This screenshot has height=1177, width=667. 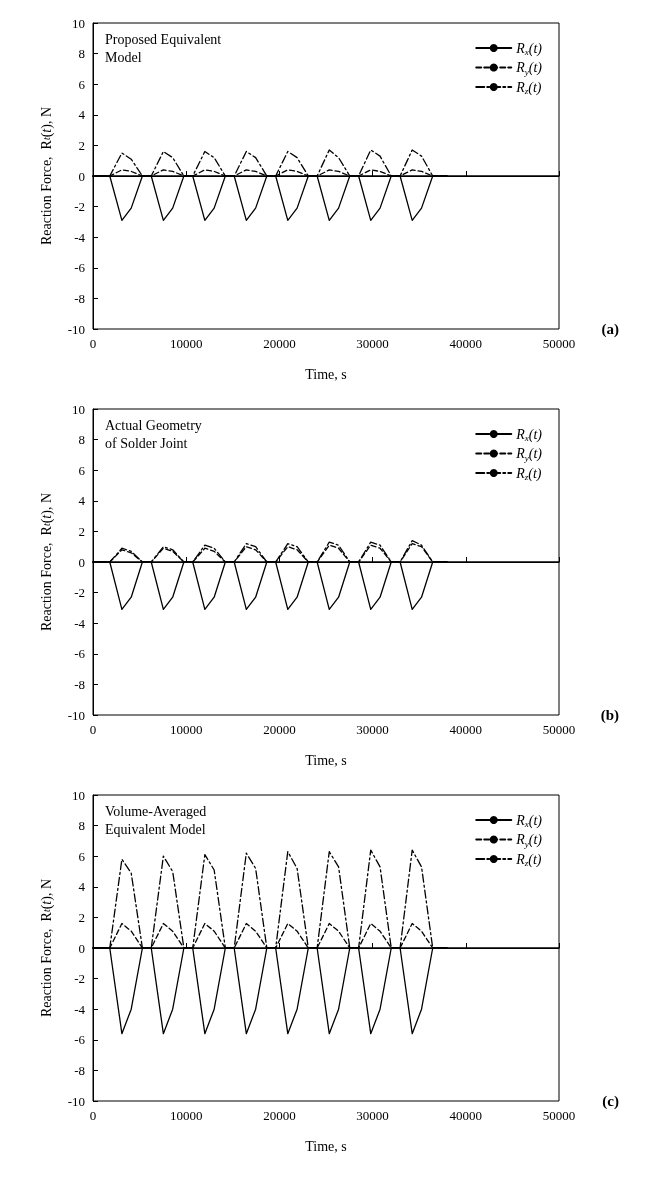 I want to click on text: (a), so click(x=610, y=329).